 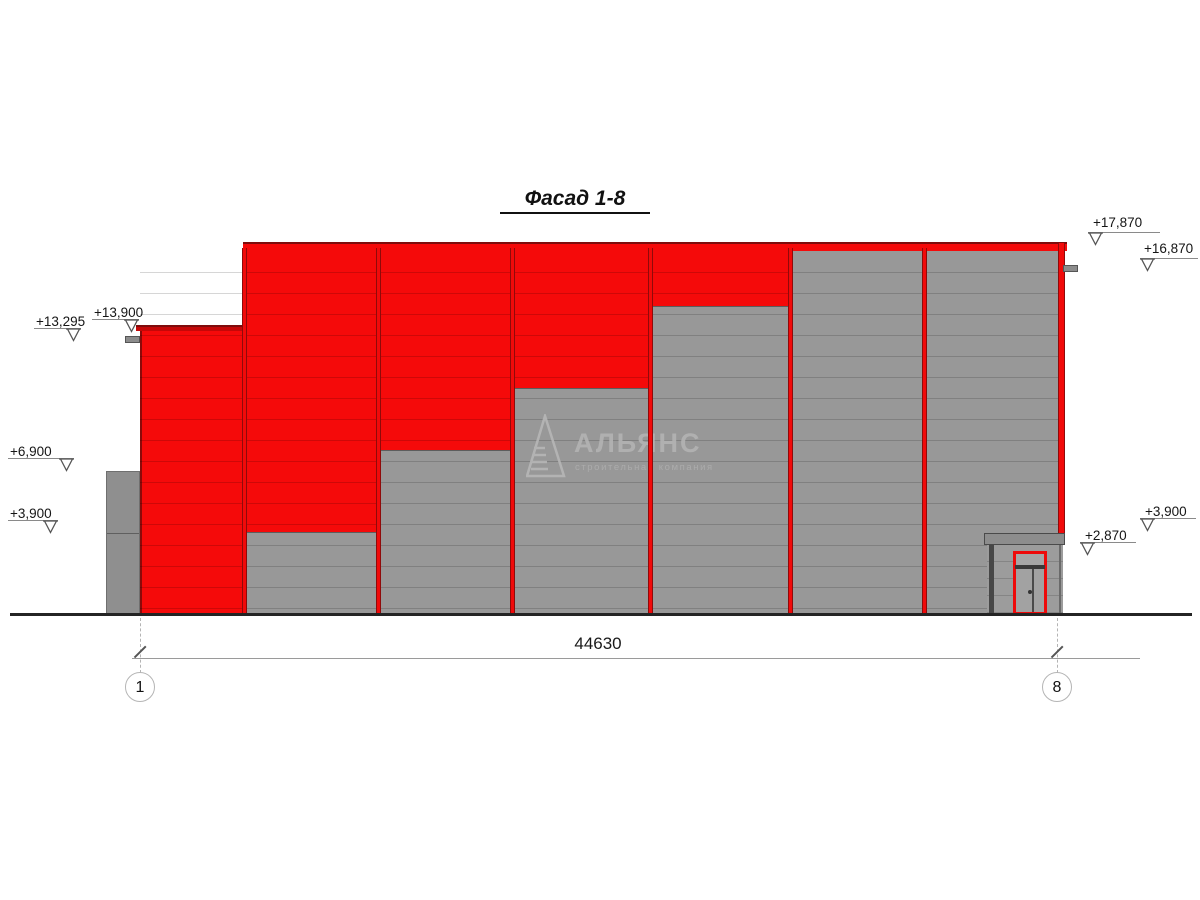 I want to click on door-handle, so click(x=1030, y=592).